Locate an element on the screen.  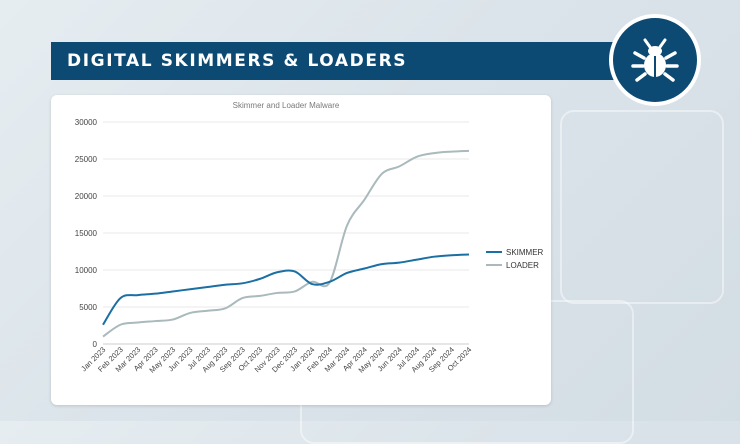
page-title: DIGITAL SKIMMERS & LOADERS is located at coordinates (237, 61).